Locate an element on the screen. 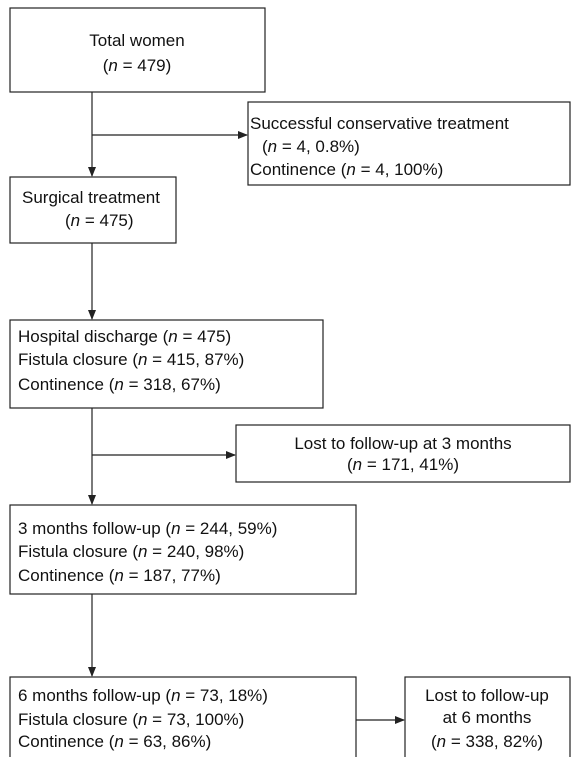  text-run: = 4, 100%) is located at coordinates (399, 169).